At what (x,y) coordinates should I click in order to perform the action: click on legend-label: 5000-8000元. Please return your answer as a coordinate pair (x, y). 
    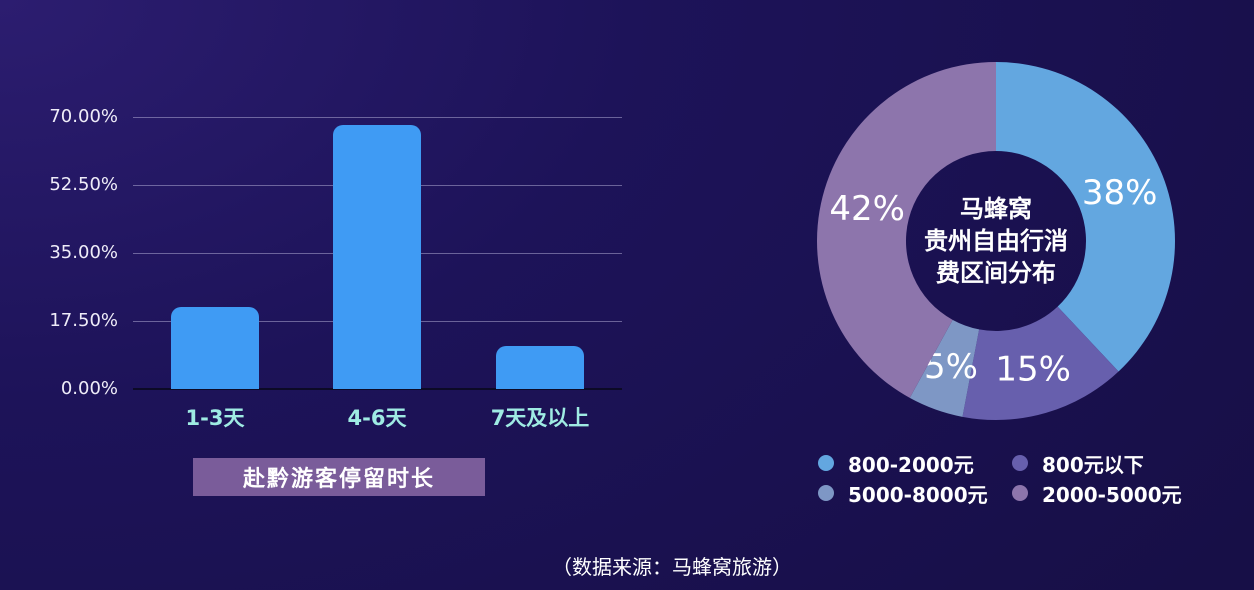
    Looking at the image, I should click on (918, 494).